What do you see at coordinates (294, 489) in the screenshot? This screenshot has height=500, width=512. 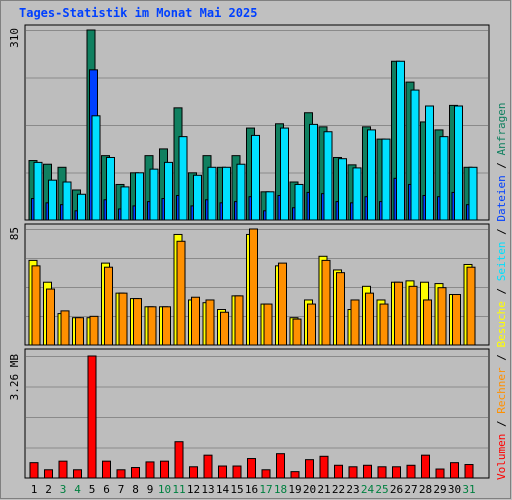 I see `x-tick-label: 19` at bounding box center [294, 489].